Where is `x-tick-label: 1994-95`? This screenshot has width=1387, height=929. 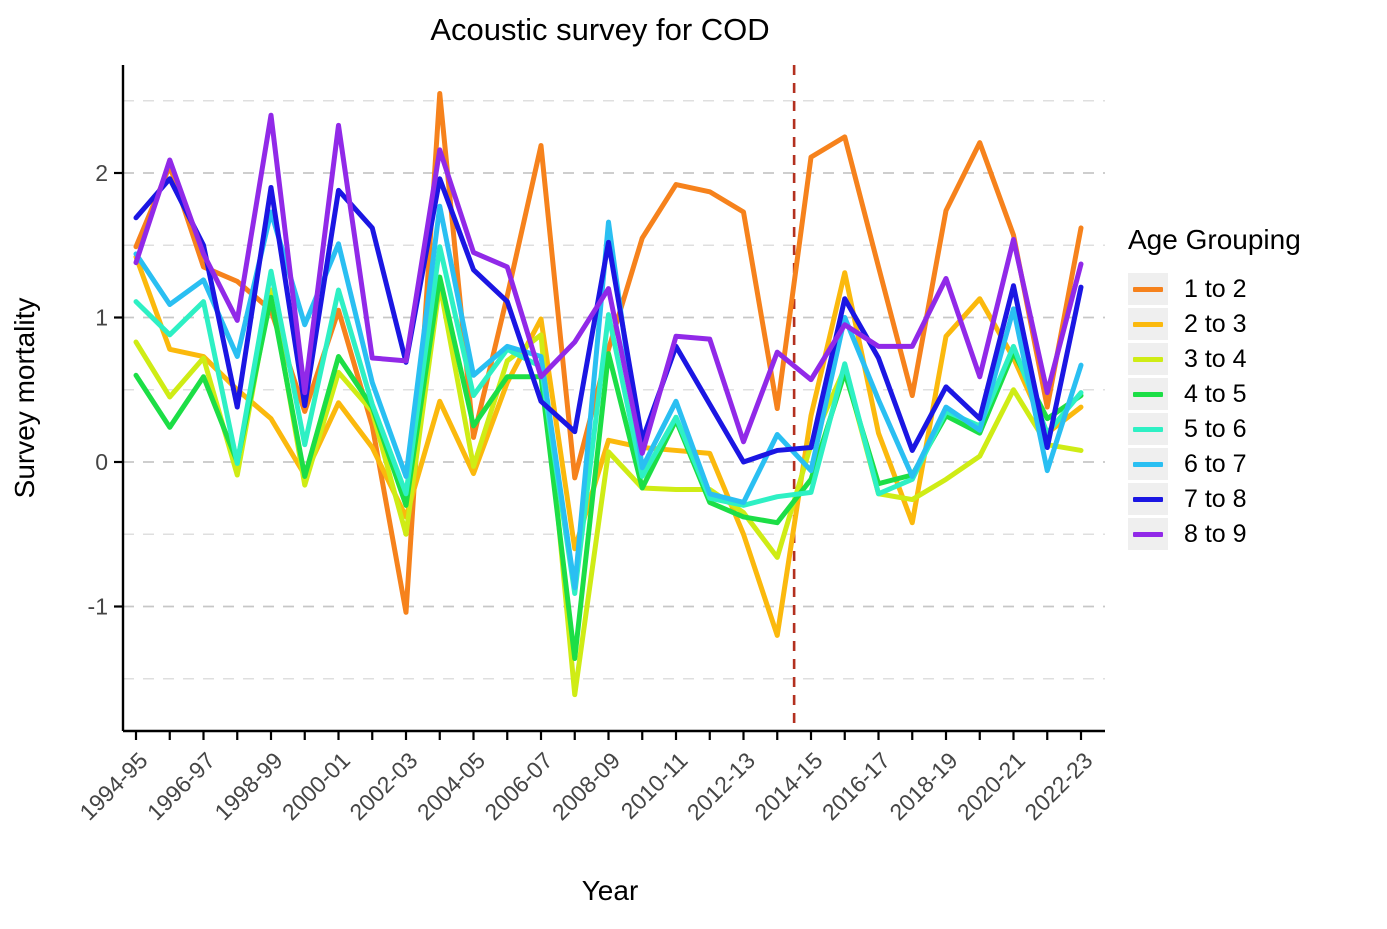 x-tick-label: 1994-95 is located at coordinates (113, 786).